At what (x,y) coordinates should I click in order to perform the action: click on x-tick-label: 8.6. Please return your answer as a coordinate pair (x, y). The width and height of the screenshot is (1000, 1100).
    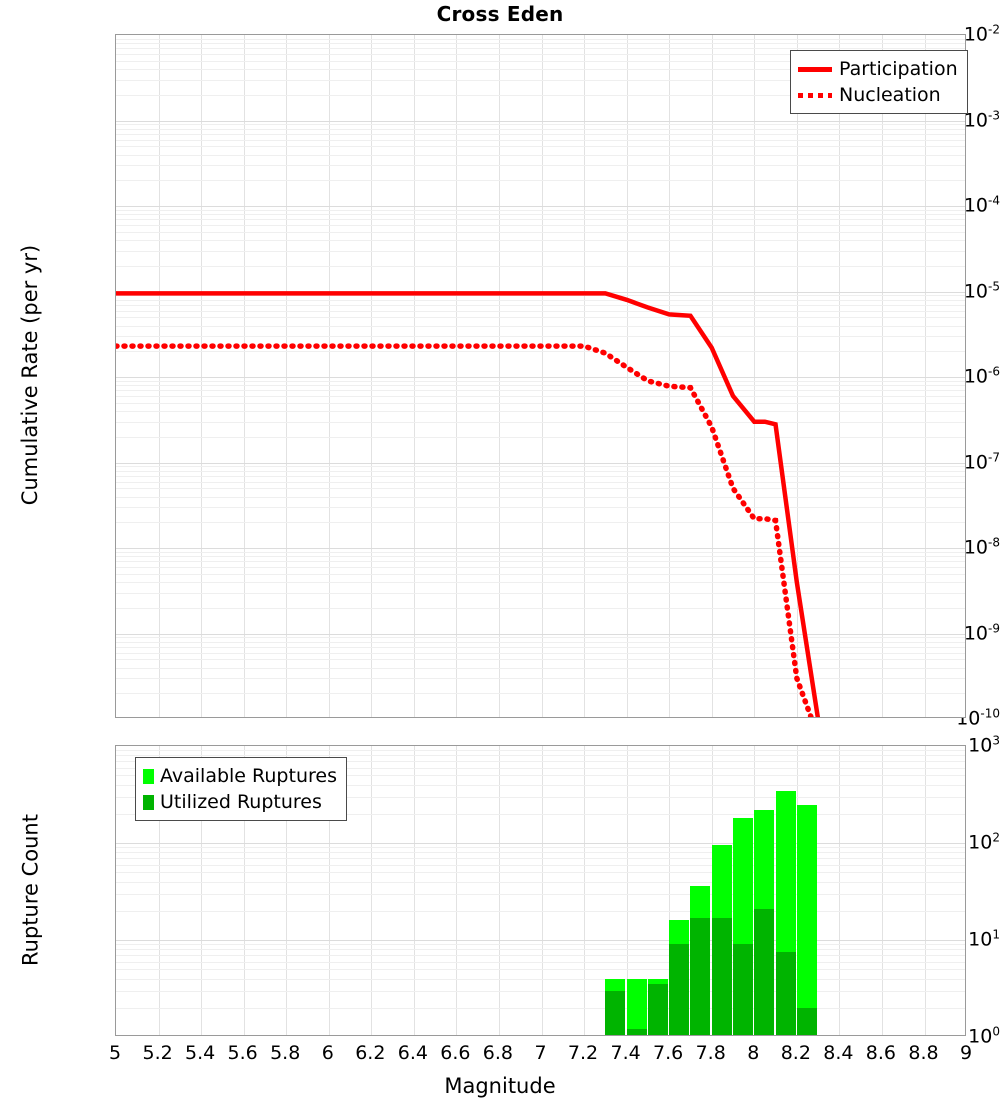
    Looking at the image, I should click on (880, 1053).